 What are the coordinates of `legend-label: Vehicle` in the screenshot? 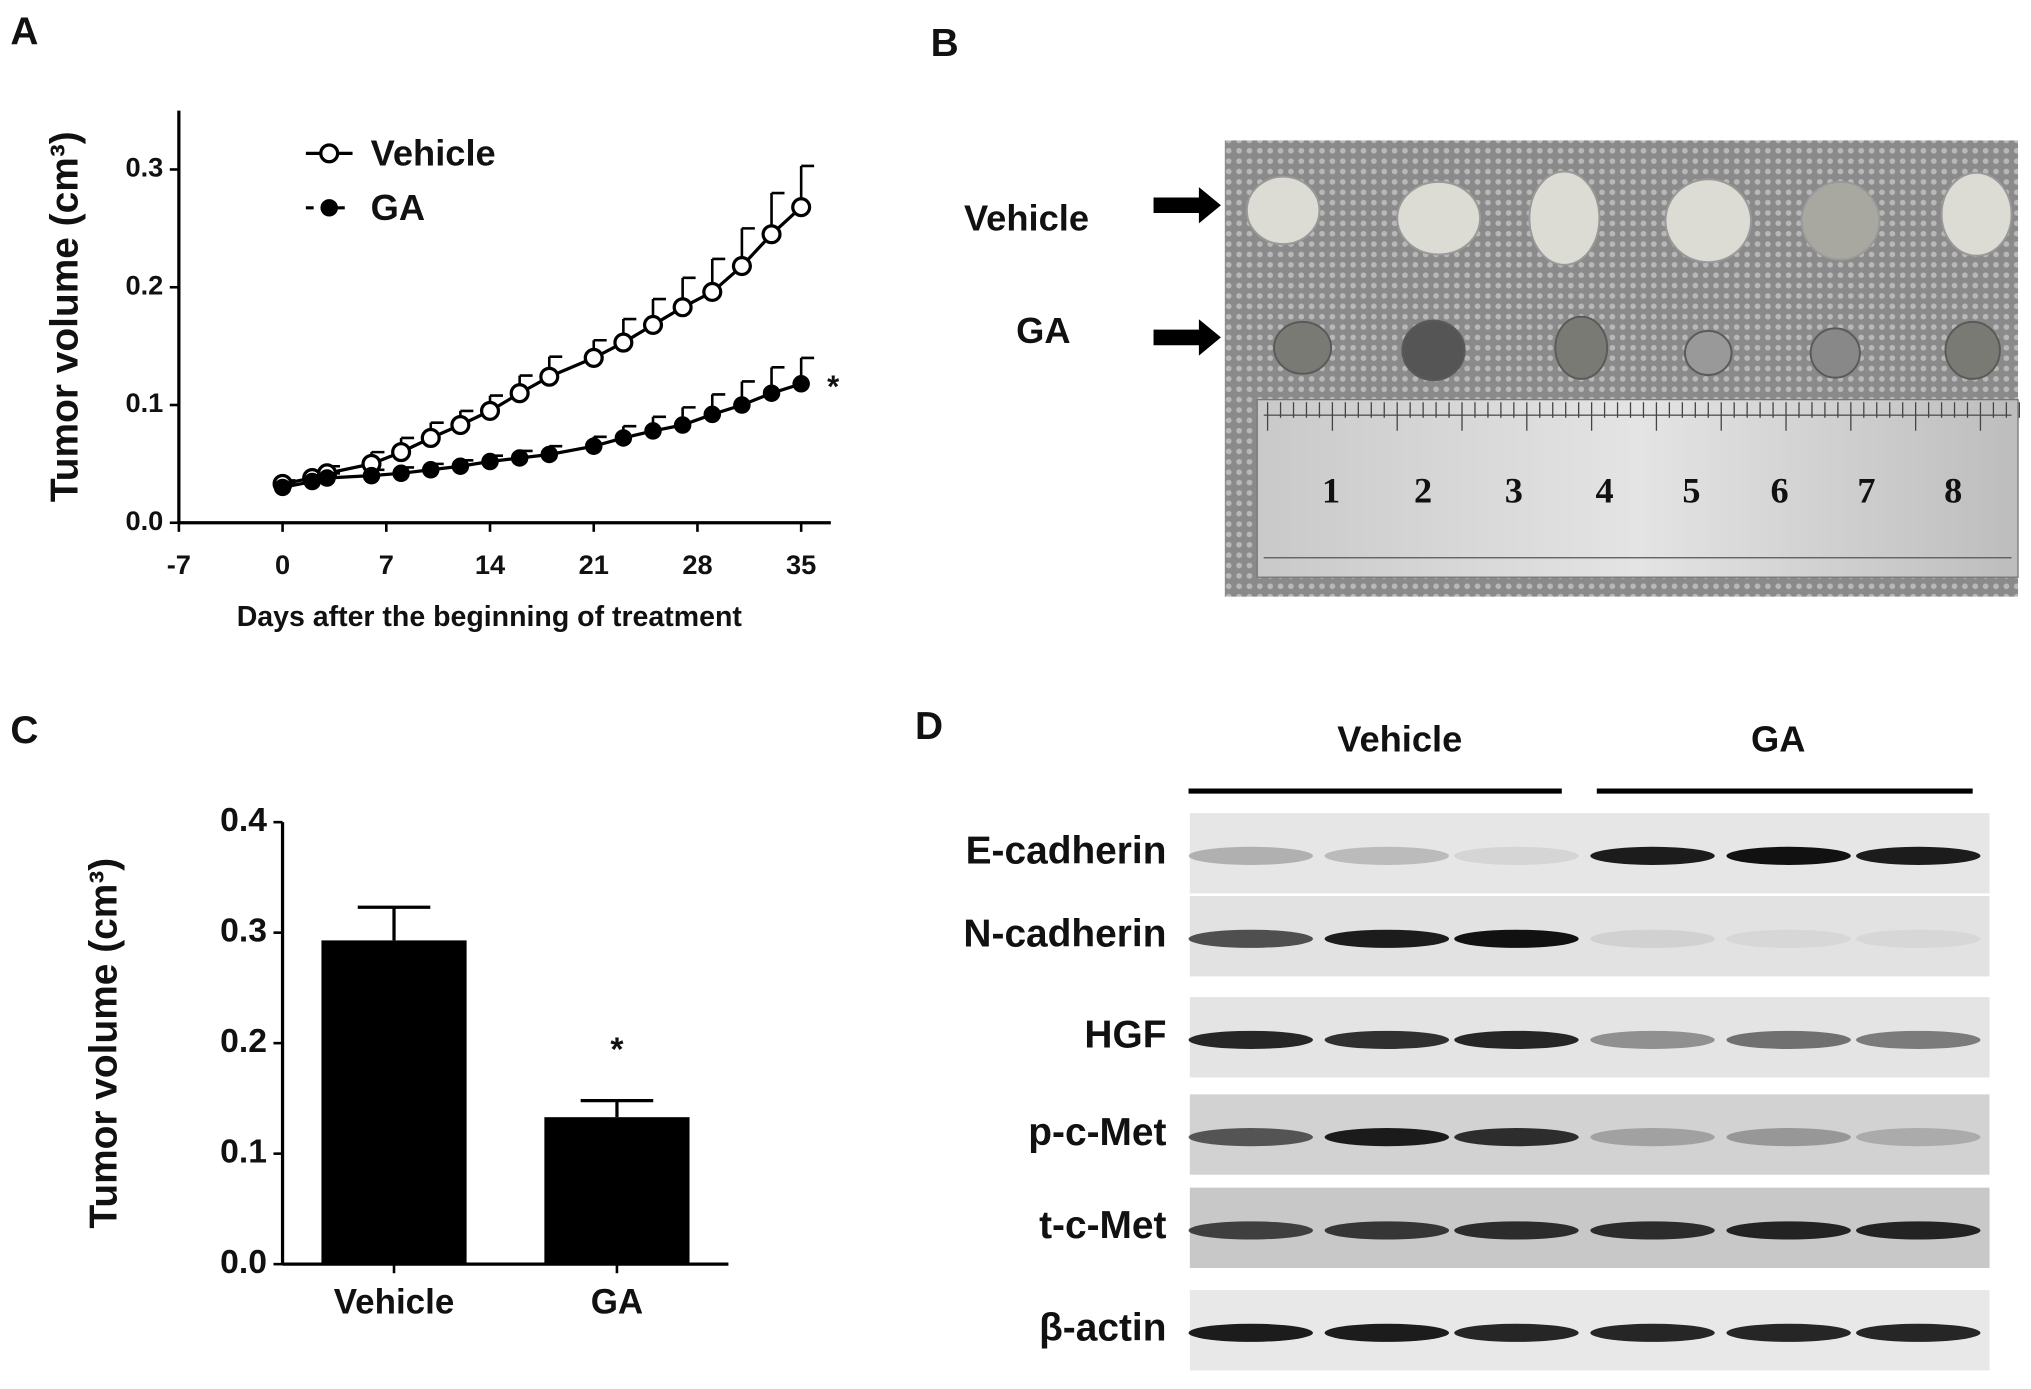 It's located at (433, 153).